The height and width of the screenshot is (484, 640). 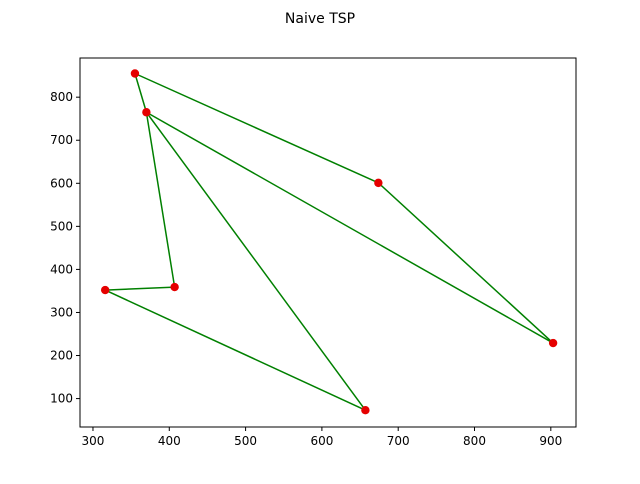 What do you see at coordinates (398, 441) in the screenshot?
I see `x-tick-label: 700` at bounding box center [398, 441].